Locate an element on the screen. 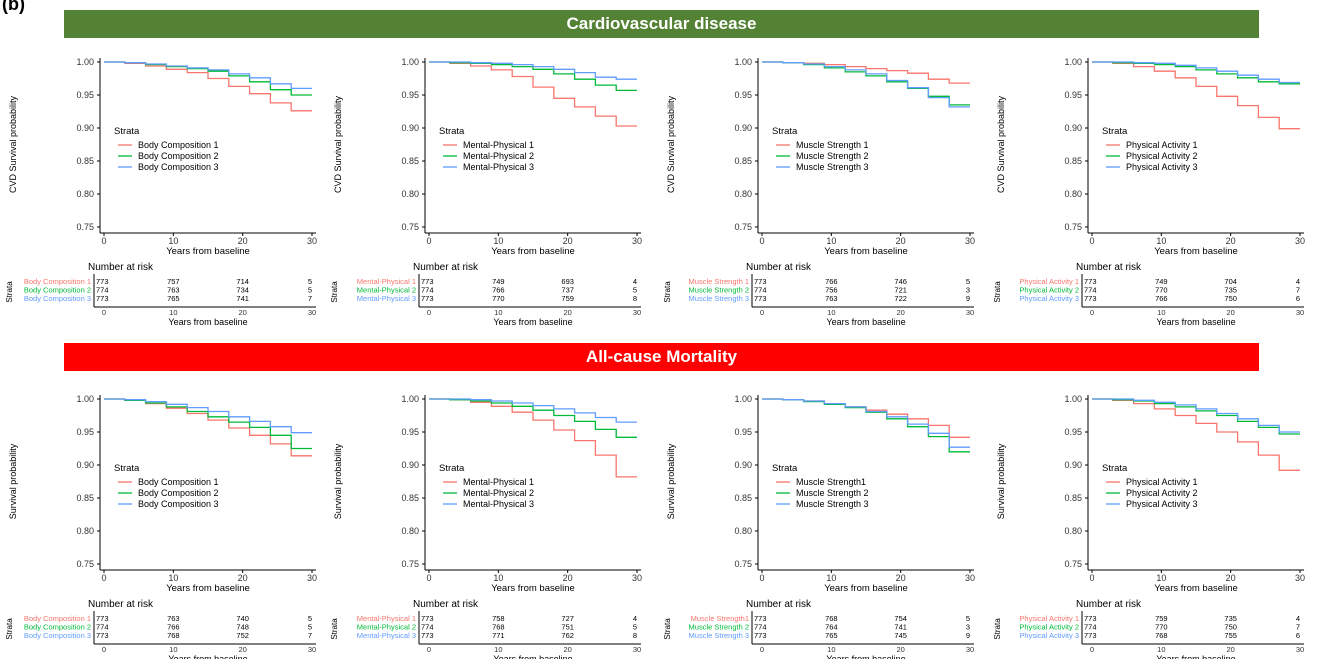 This screenshot has width=1317, height=659. risk-cell: 770 is located at coordinates (1161, 290).